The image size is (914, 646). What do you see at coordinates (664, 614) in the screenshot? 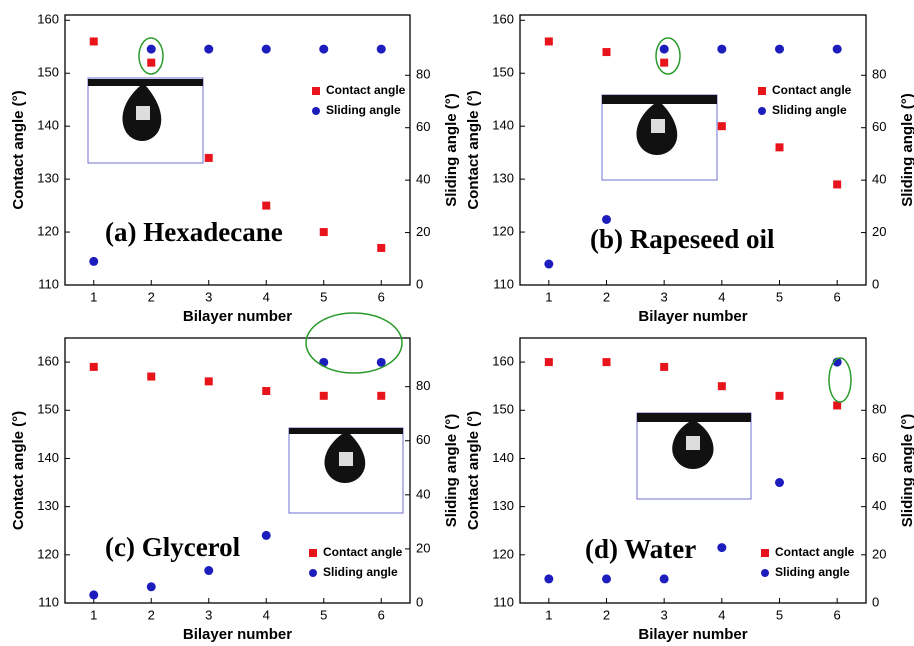
I see `x-tick-label: 3` at bounding box center [664, 614].